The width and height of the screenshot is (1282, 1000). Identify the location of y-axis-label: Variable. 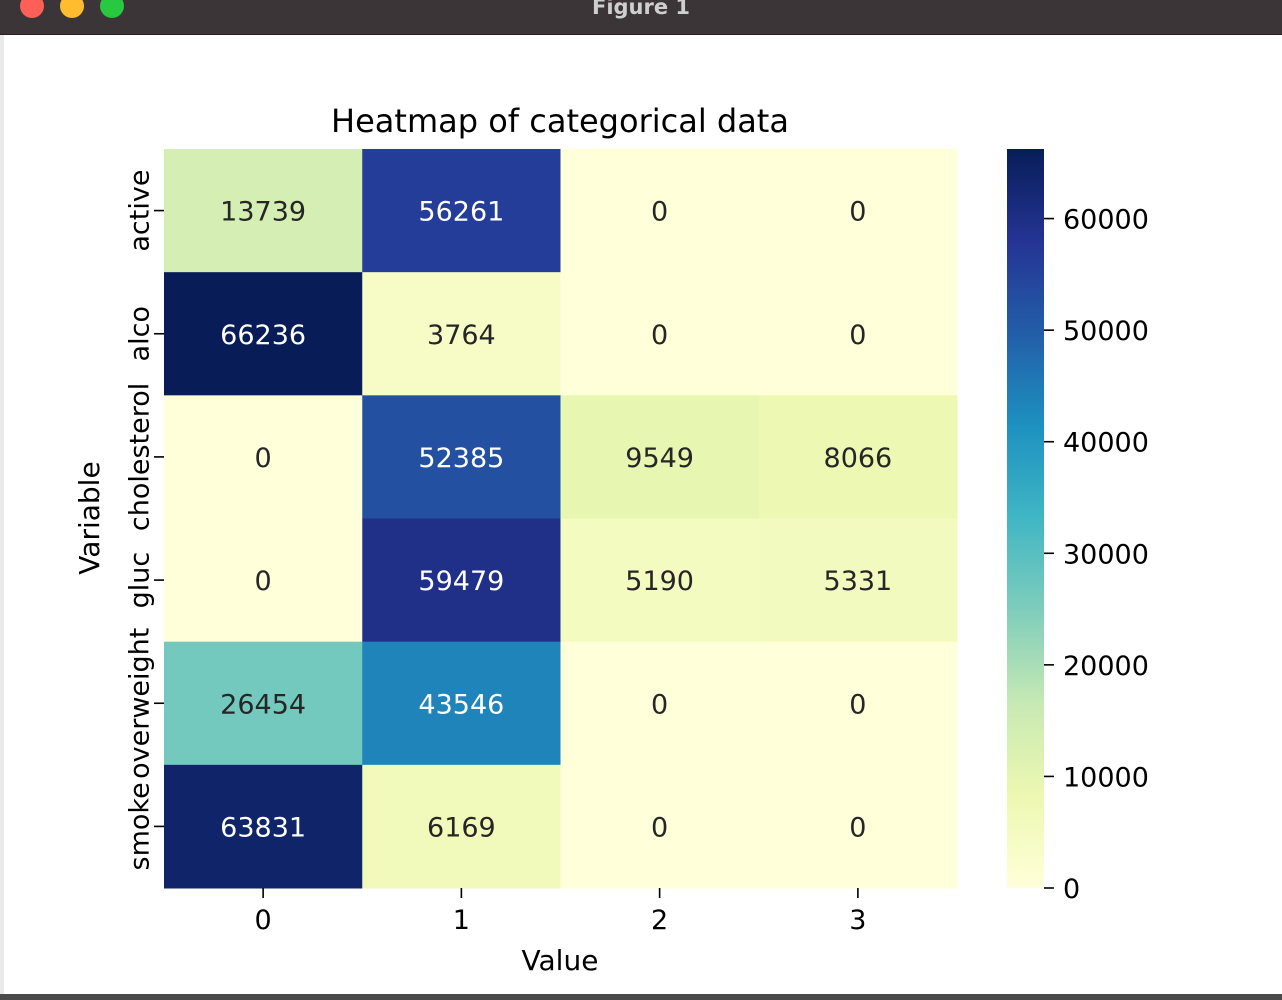
(89, 517).